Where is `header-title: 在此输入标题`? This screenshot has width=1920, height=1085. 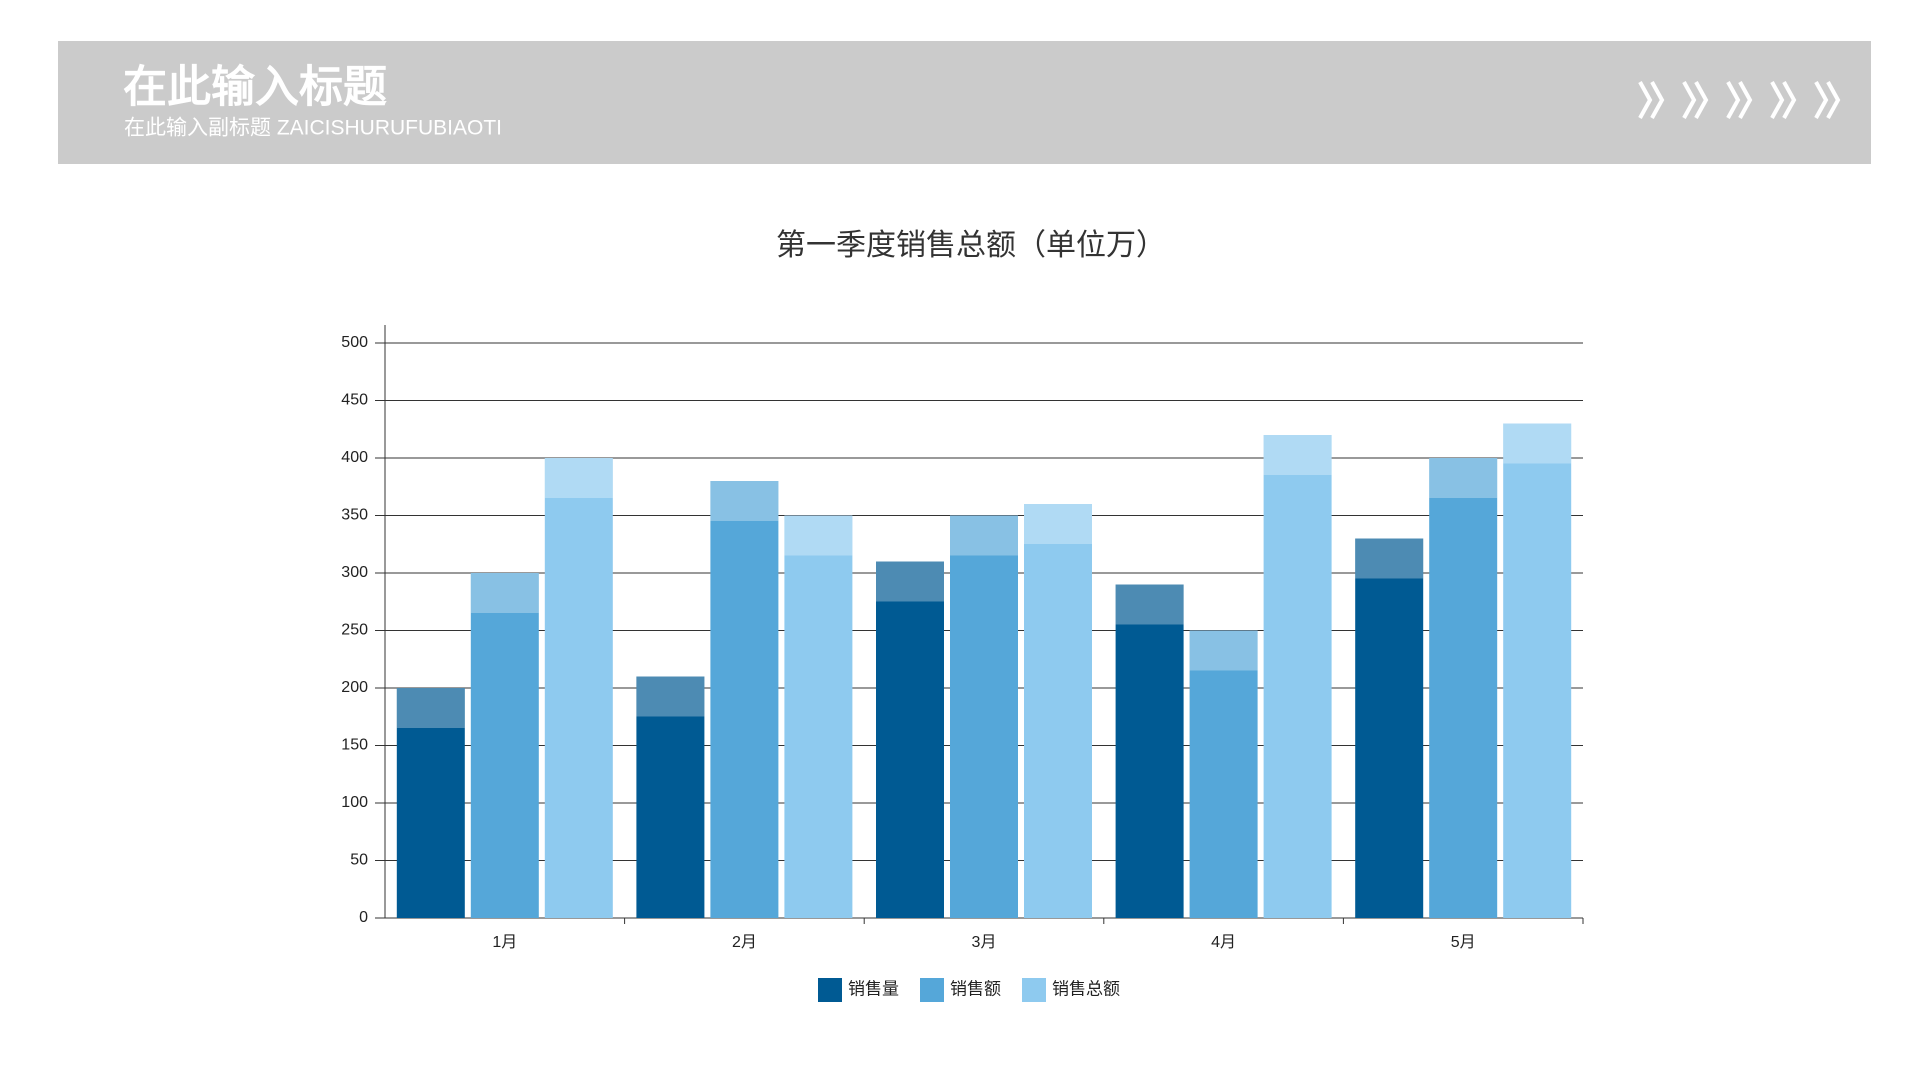 header-title: 在此输入标题 is located at coordinates (255, 87).